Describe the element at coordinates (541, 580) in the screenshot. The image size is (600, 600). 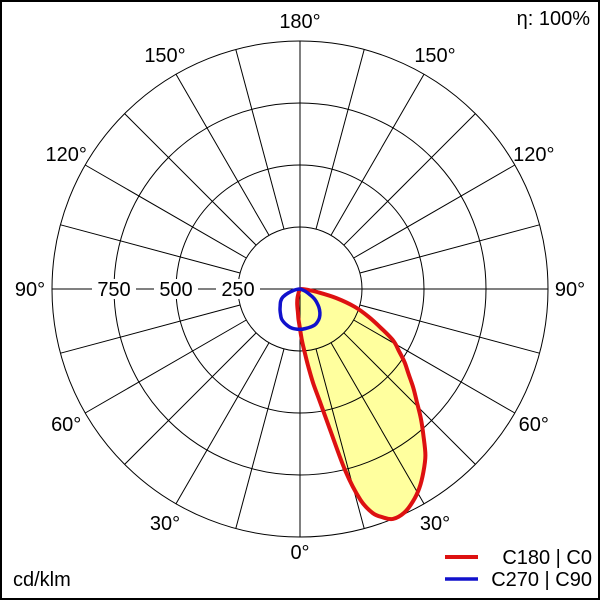
I see `legend-label-1: C270 | C90` at that location.